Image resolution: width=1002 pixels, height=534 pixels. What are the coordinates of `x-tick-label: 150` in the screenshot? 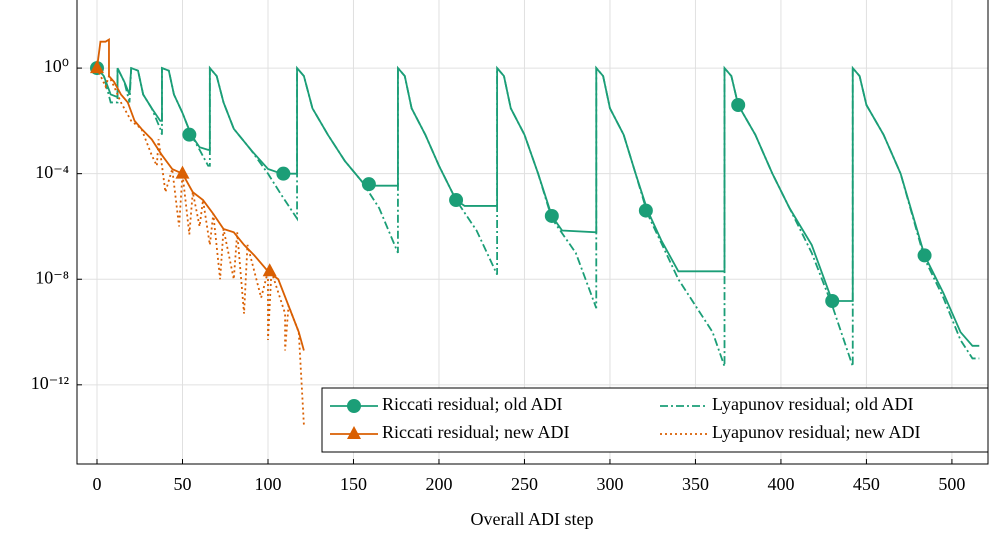 It's located at (353, 484).